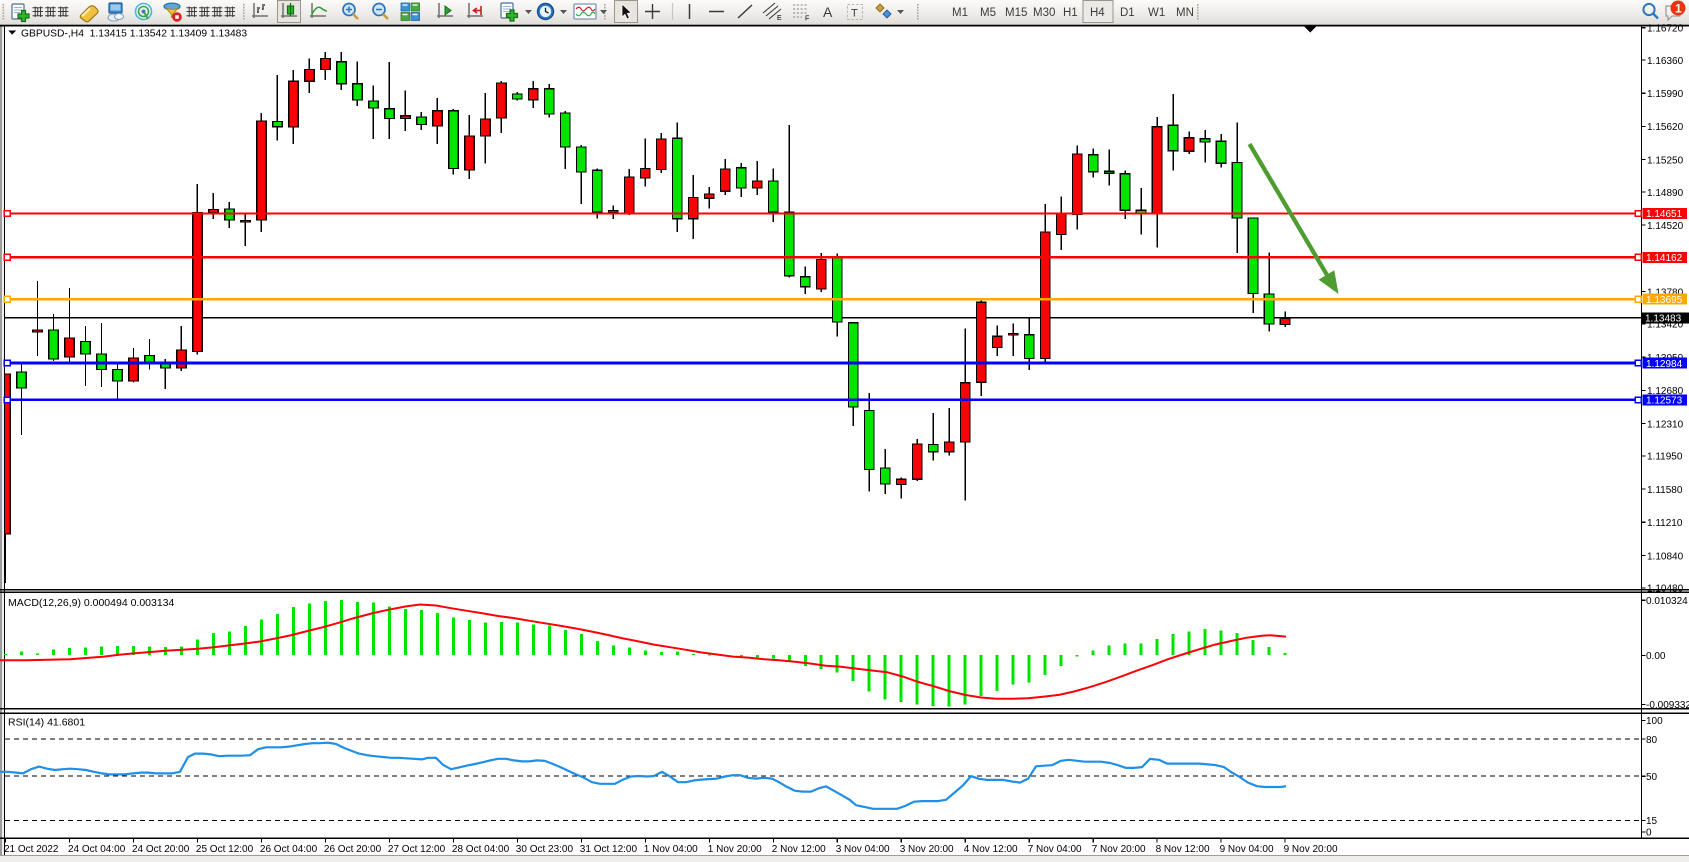 The height and width of the screenshot is (862, 1689). Describe the element at coordinates (1070, 13) in the screenshot. I see `svg-text: H1` at that location.